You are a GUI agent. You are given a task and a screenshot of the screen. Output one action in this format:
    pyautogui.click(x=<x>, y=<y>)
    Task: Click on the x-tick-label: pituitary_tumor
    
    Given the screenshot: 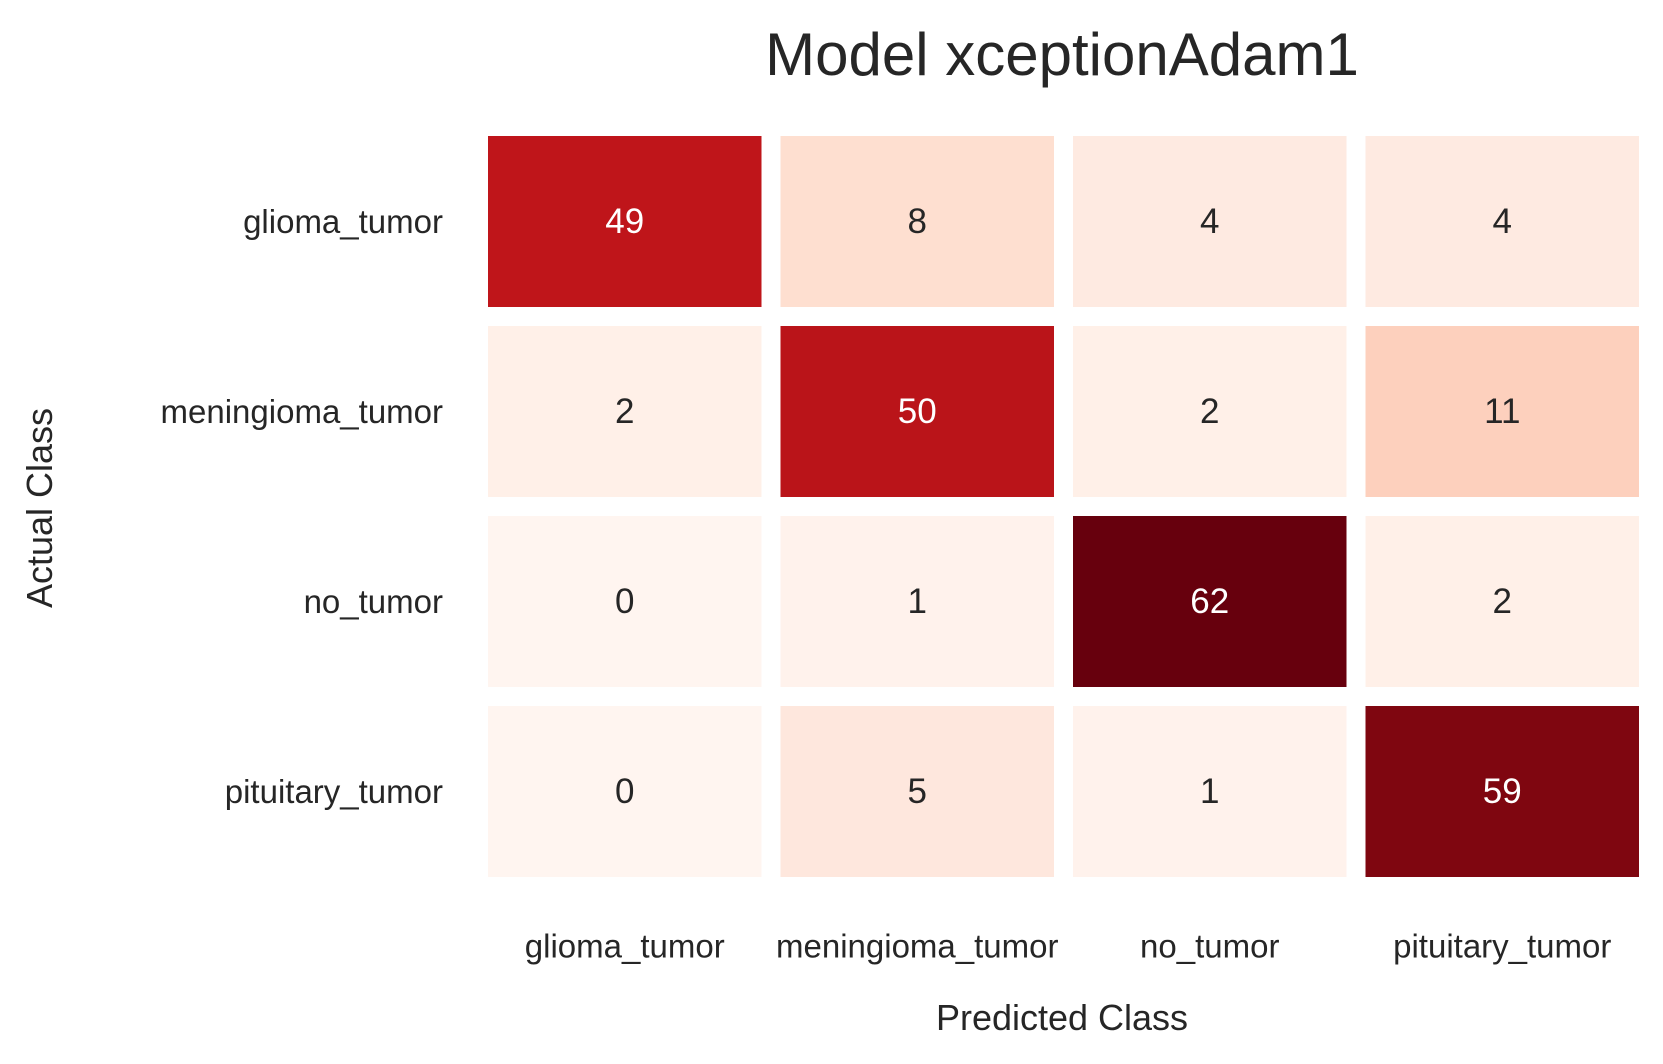 What is the action you would take?
    pyautogui.click(x=1502, y=946)
    